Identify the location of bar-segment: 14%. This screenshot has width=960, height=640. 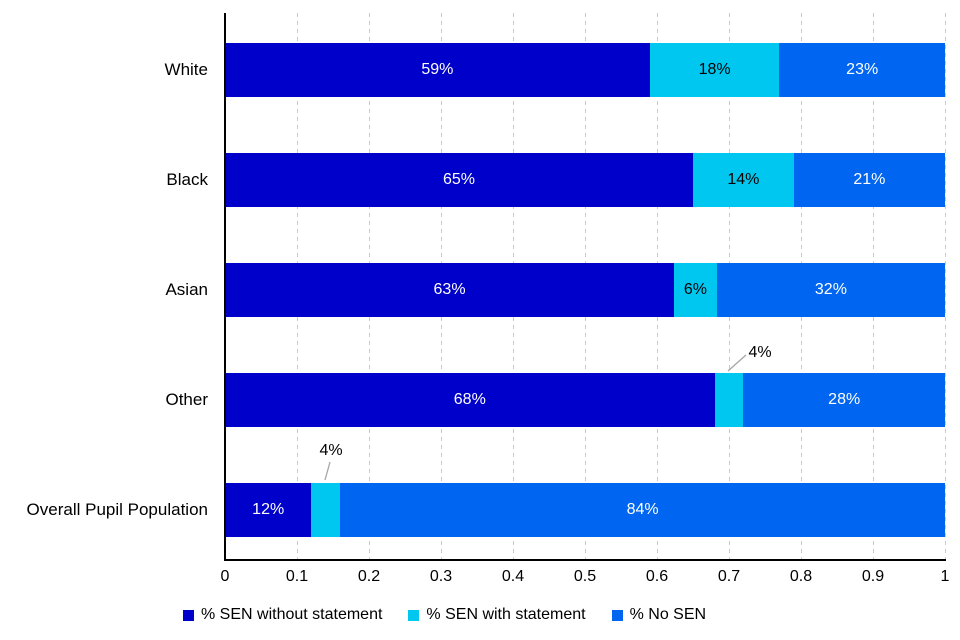
(743, 180).